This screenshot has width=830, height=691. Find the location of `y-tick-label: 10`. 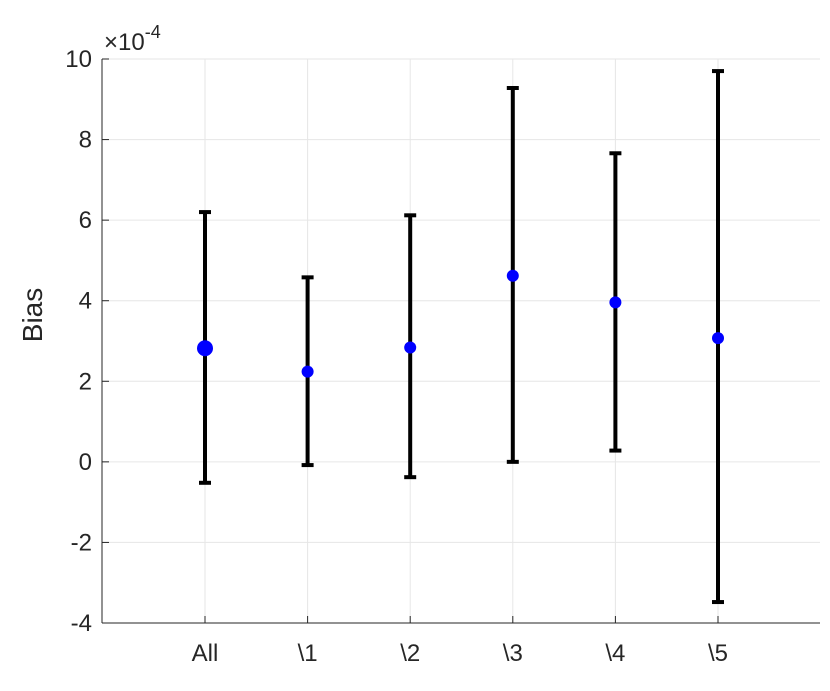

y-tick-label: 10 is located at coordinates (78, 59).